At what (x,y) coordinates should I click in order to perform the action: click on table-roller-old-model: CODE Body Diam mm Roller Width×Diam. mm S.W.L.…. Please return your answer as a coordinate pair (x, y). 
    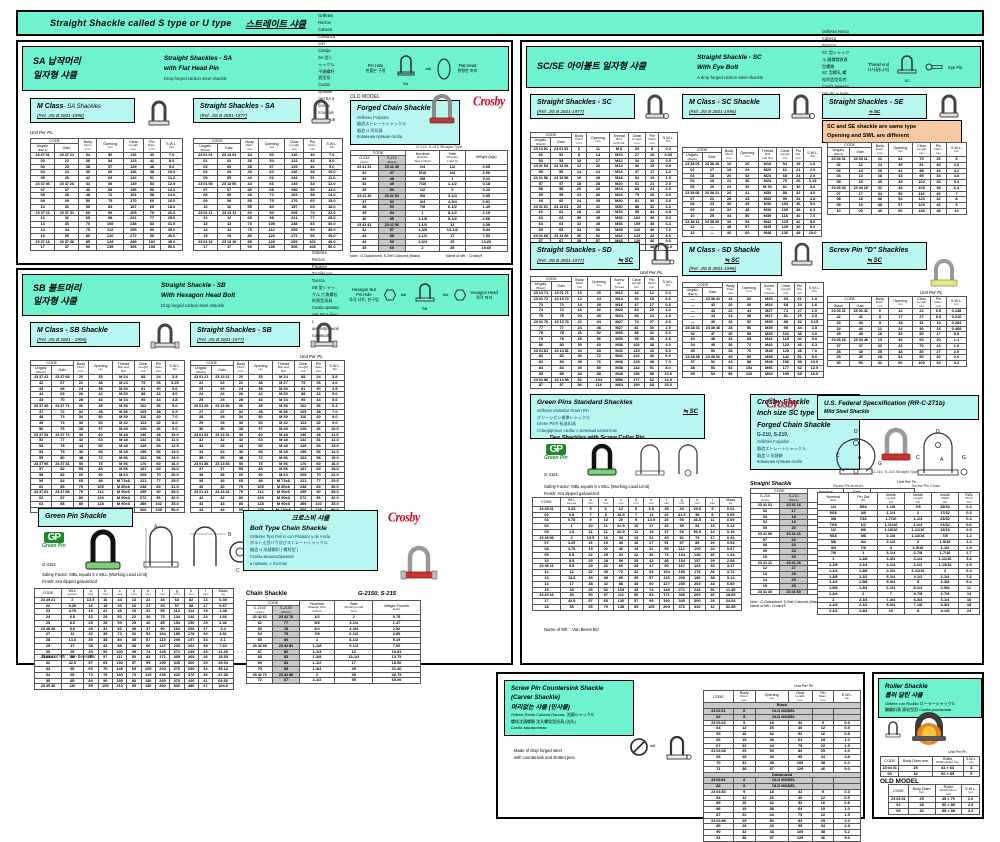
    Looking at the image, I should click on (934, 799).